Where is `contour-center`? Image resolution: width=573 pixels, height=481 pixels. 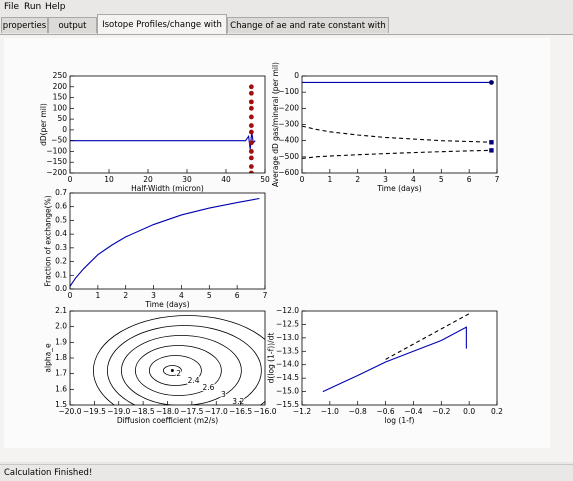
contour-center is located at coordinates (172, 371).